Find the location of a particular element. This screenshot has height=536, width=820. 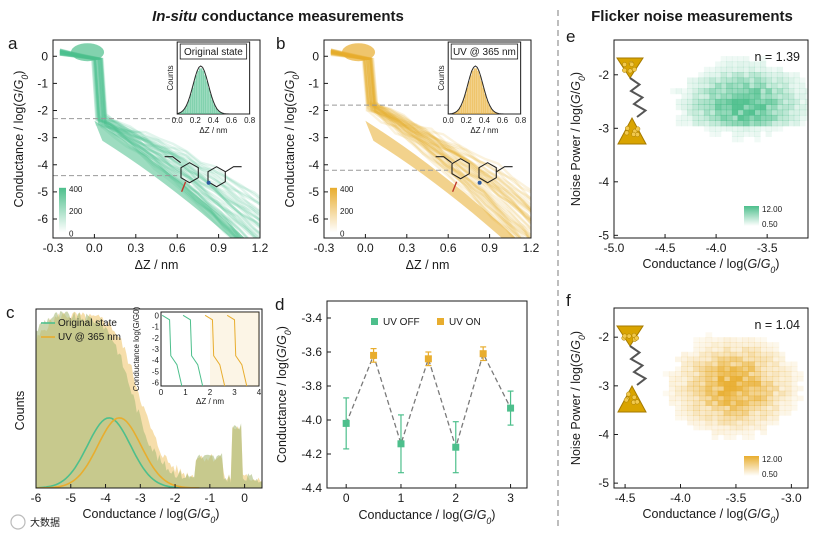

header-conductance: In-situ conductance measurements is located at coordinates (278, 16).